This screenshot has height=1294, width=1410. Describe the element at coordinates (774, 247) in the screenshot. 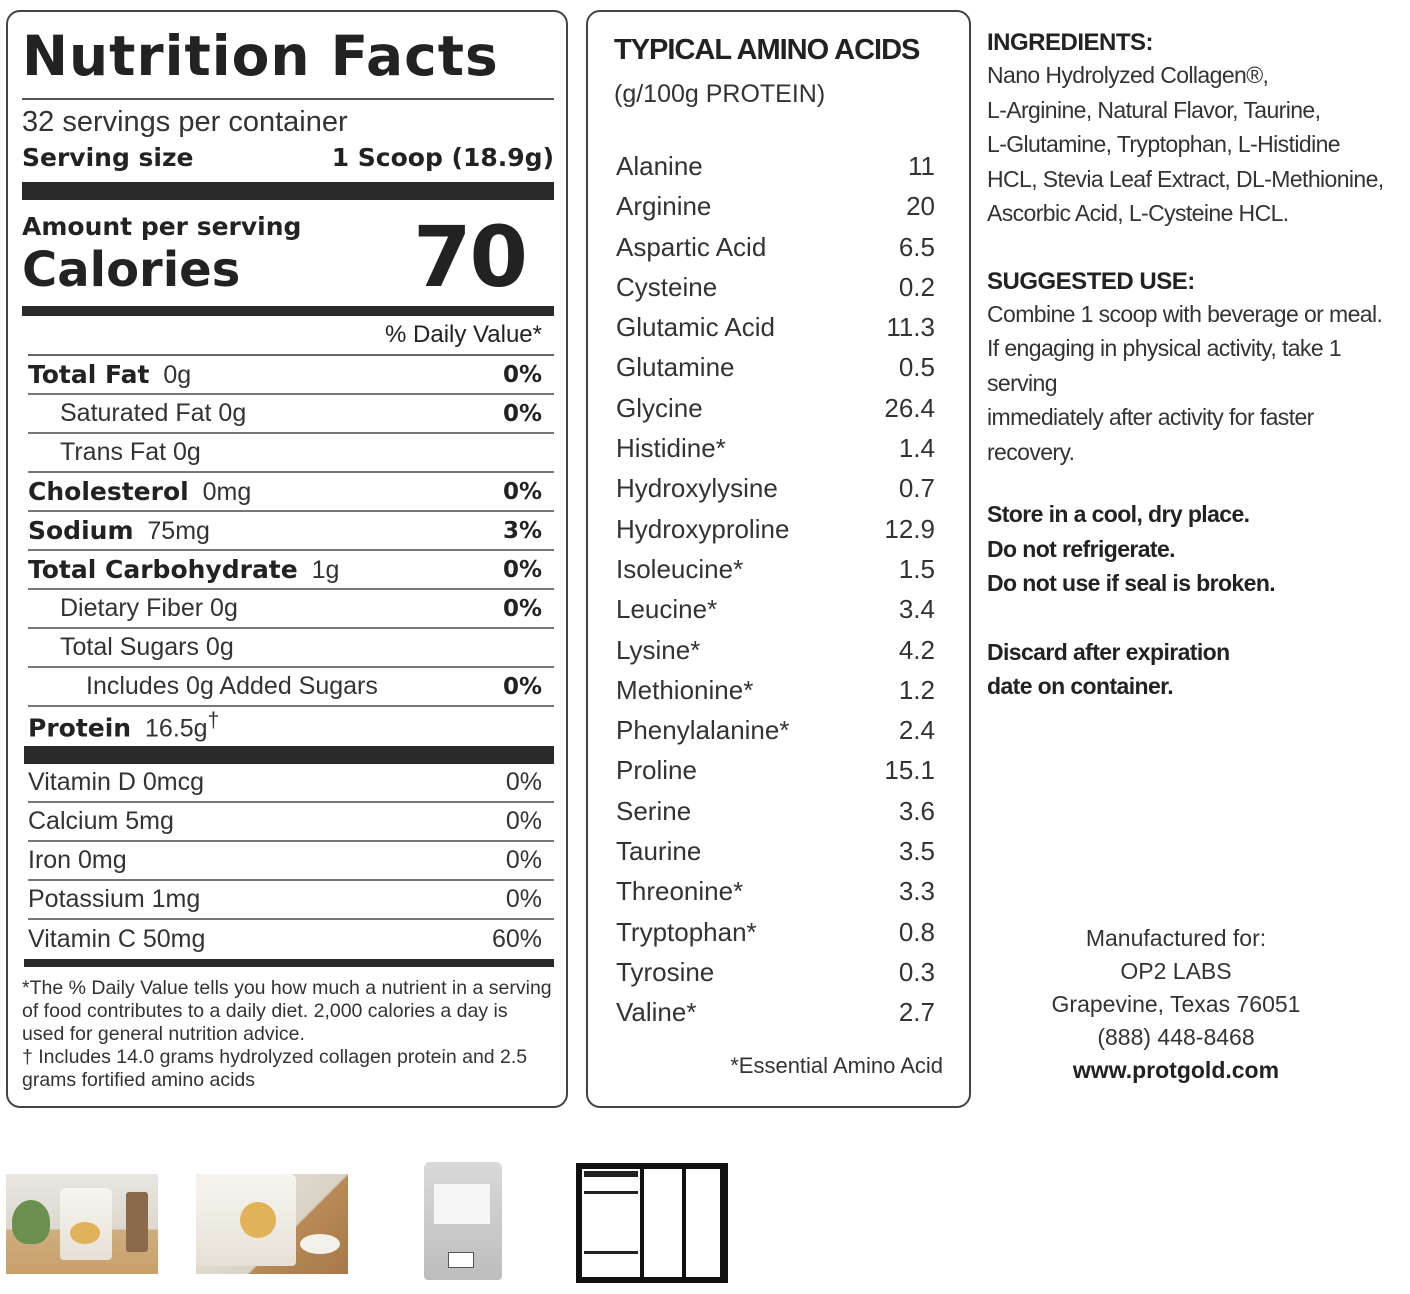

I see `amino-row: Aspartic Acid 6.5` at that location.